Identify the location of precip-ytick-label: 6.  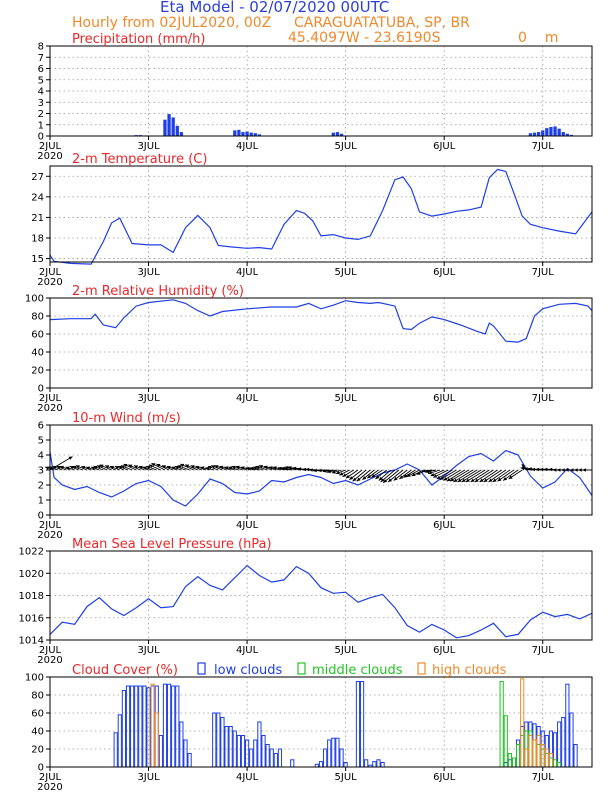
(41, 69).